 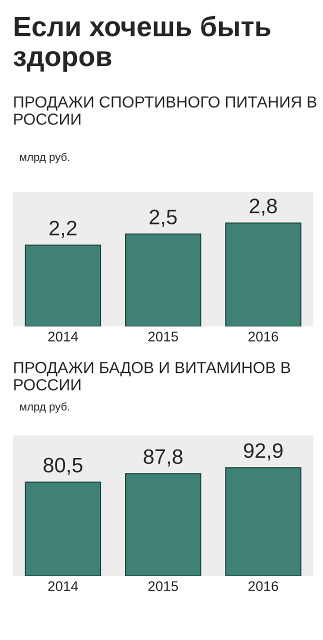 I want to click on data-label: 2,2, so click(x=63, y=229).